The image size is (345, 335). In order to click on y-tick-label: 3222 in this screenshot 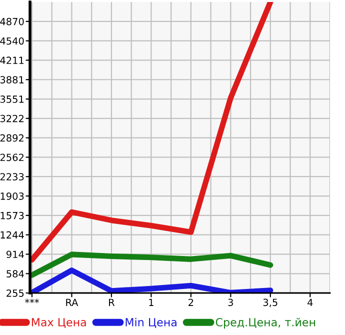, I will do `click(12, 118)`.